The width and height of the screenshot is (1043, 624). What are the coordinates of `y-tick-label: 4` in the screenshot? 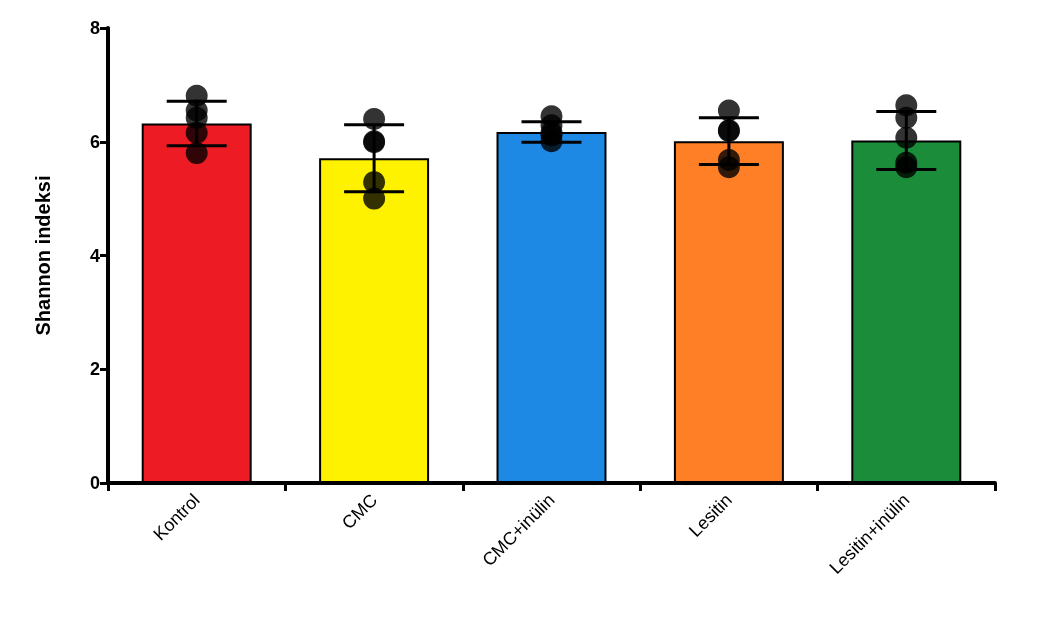 It's located at (94, 255).